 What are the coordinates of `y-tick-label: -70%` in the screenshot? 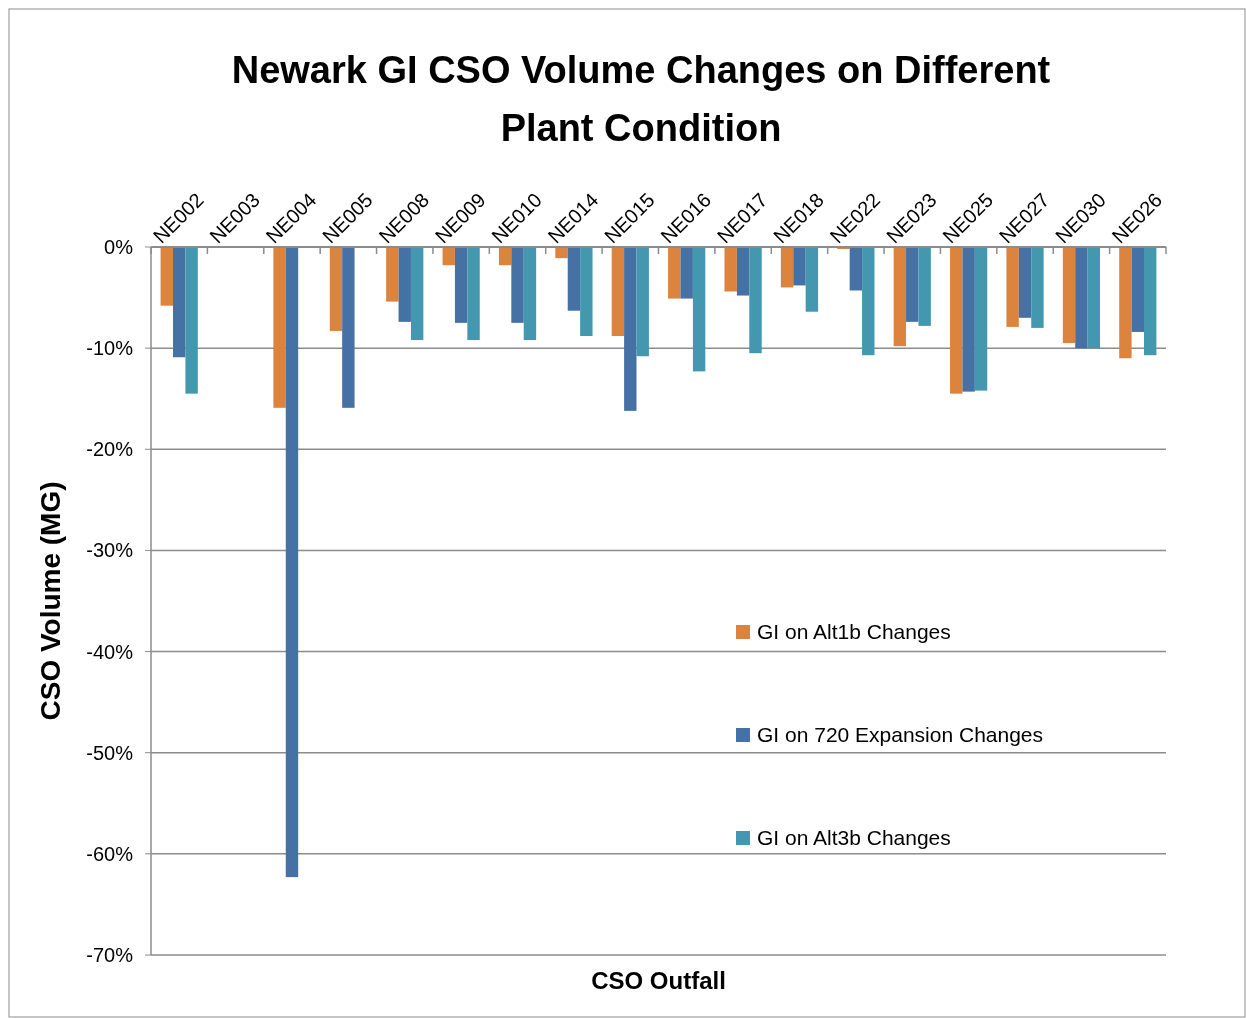 It's located at (110, 955).